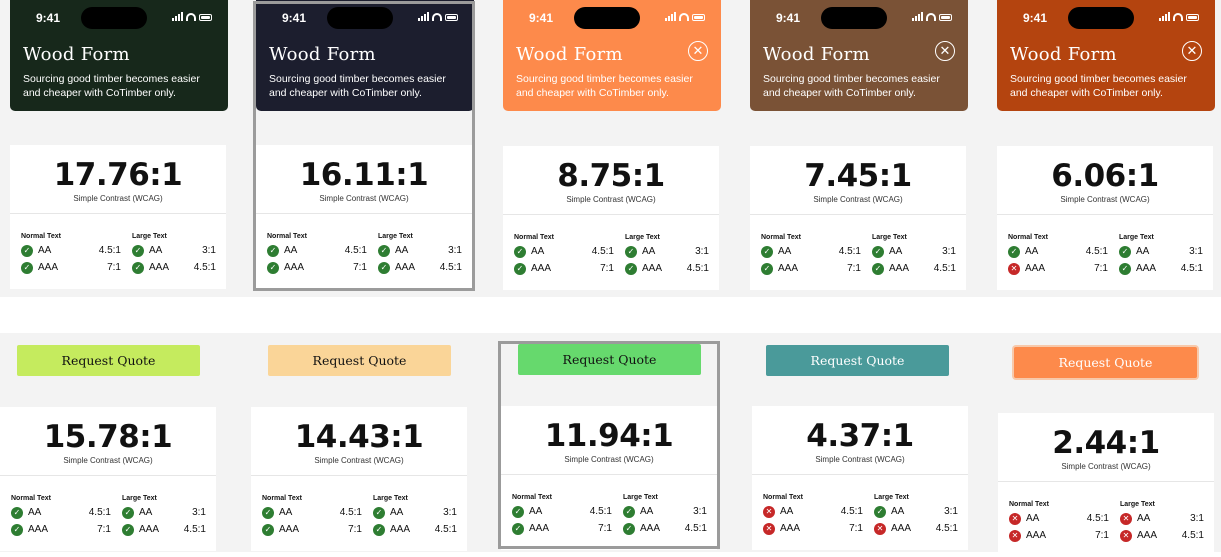 This screenshot has height=557, width=1221. Describe the element at coordinates (118, 175) in the screenshot. I see `contrast-ratio: 17.76:1` at that location.